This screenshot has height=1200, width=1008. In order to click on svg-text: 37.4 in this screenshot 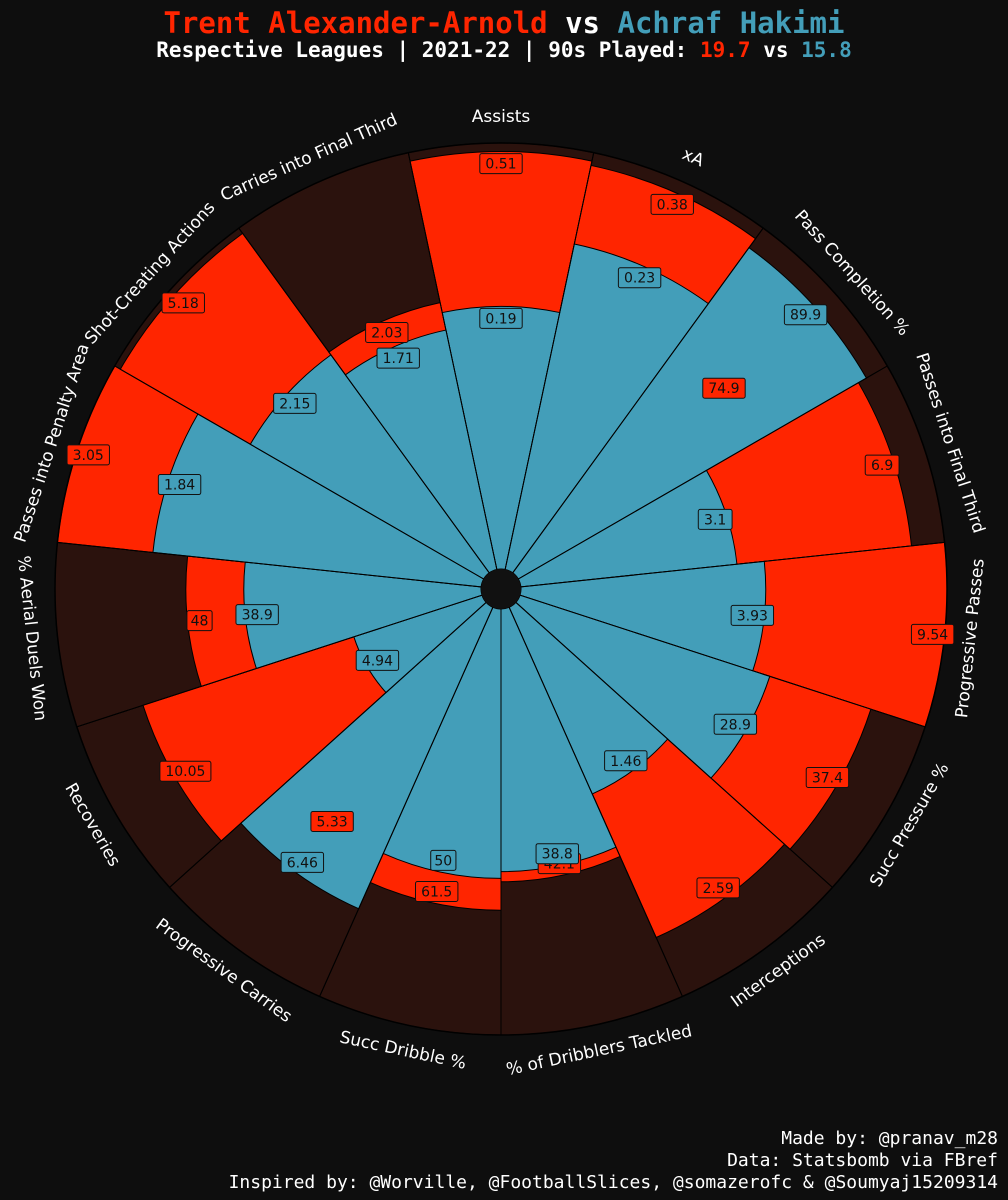, I will do `click(827, 778)`.